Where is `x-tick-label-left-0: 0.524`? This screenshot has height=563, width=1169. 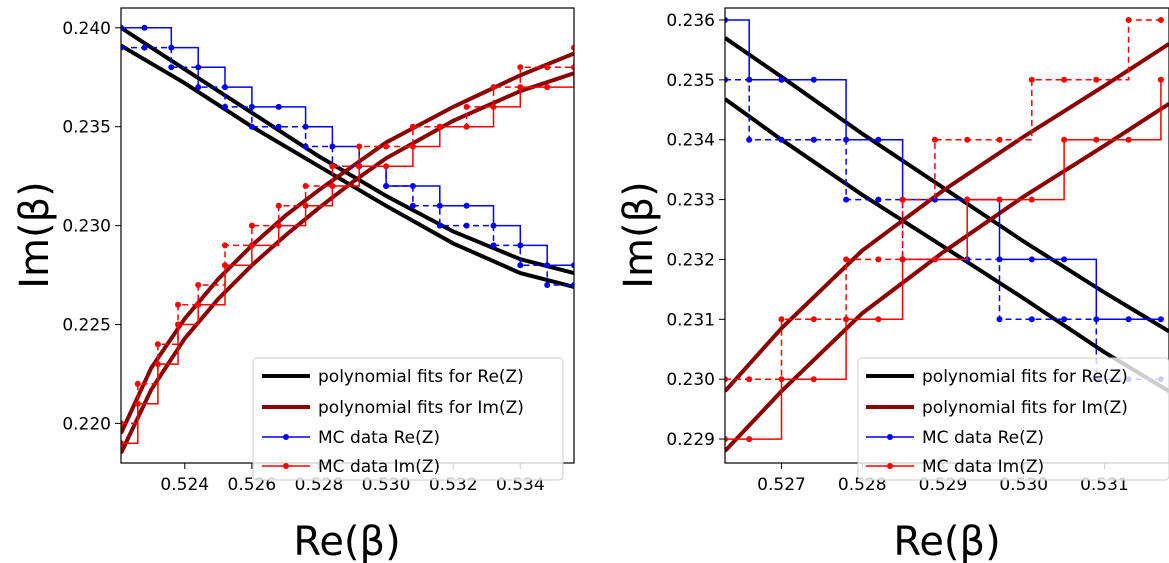
x-tick-label-left-0: 0.524 is located at coordinates (184, 485).